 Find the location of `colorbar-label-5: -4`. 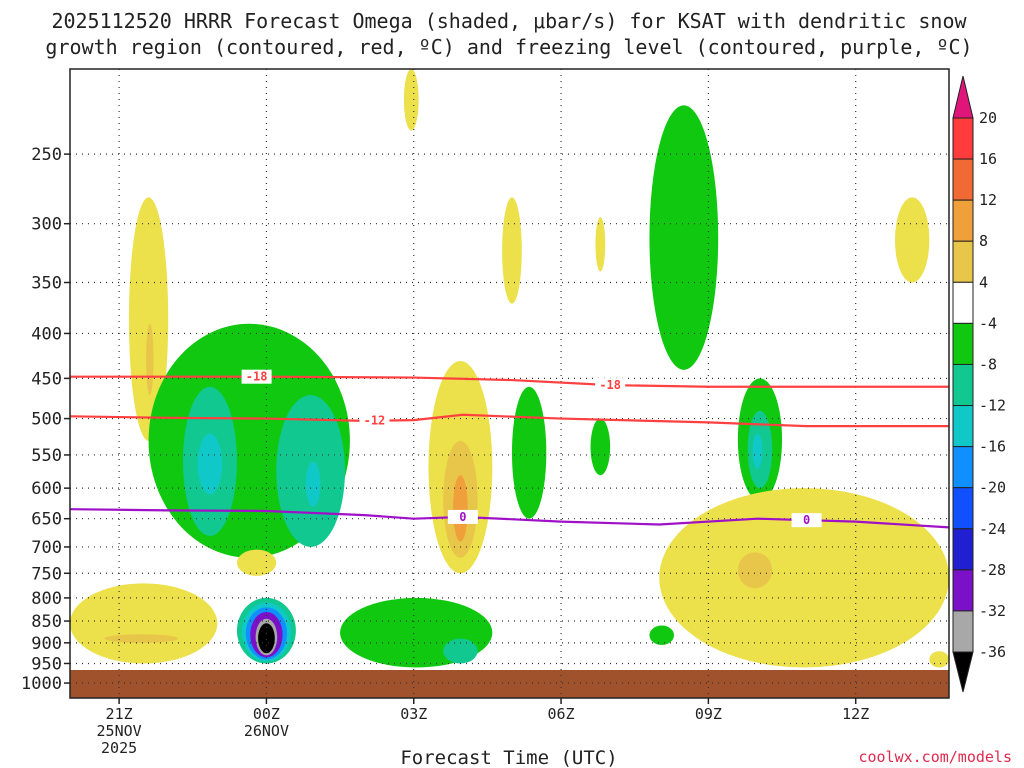

colorbar-label-5: -4 is located at coordinates (988, 323).